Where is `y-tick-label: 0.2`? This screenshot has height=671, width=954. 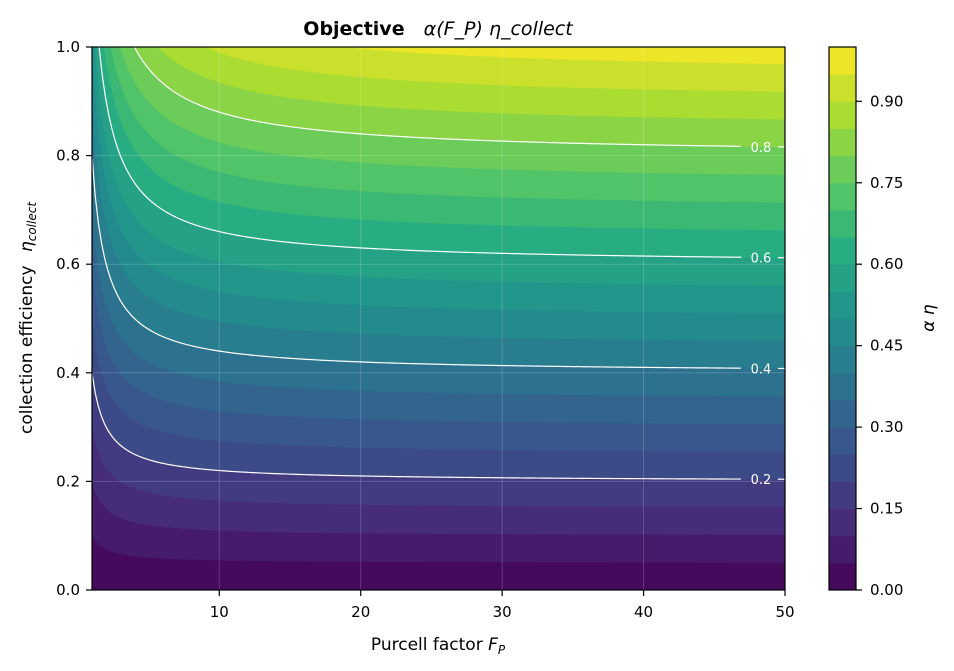 y-tick-label: 0.2 is located at coordinates (68, 481).